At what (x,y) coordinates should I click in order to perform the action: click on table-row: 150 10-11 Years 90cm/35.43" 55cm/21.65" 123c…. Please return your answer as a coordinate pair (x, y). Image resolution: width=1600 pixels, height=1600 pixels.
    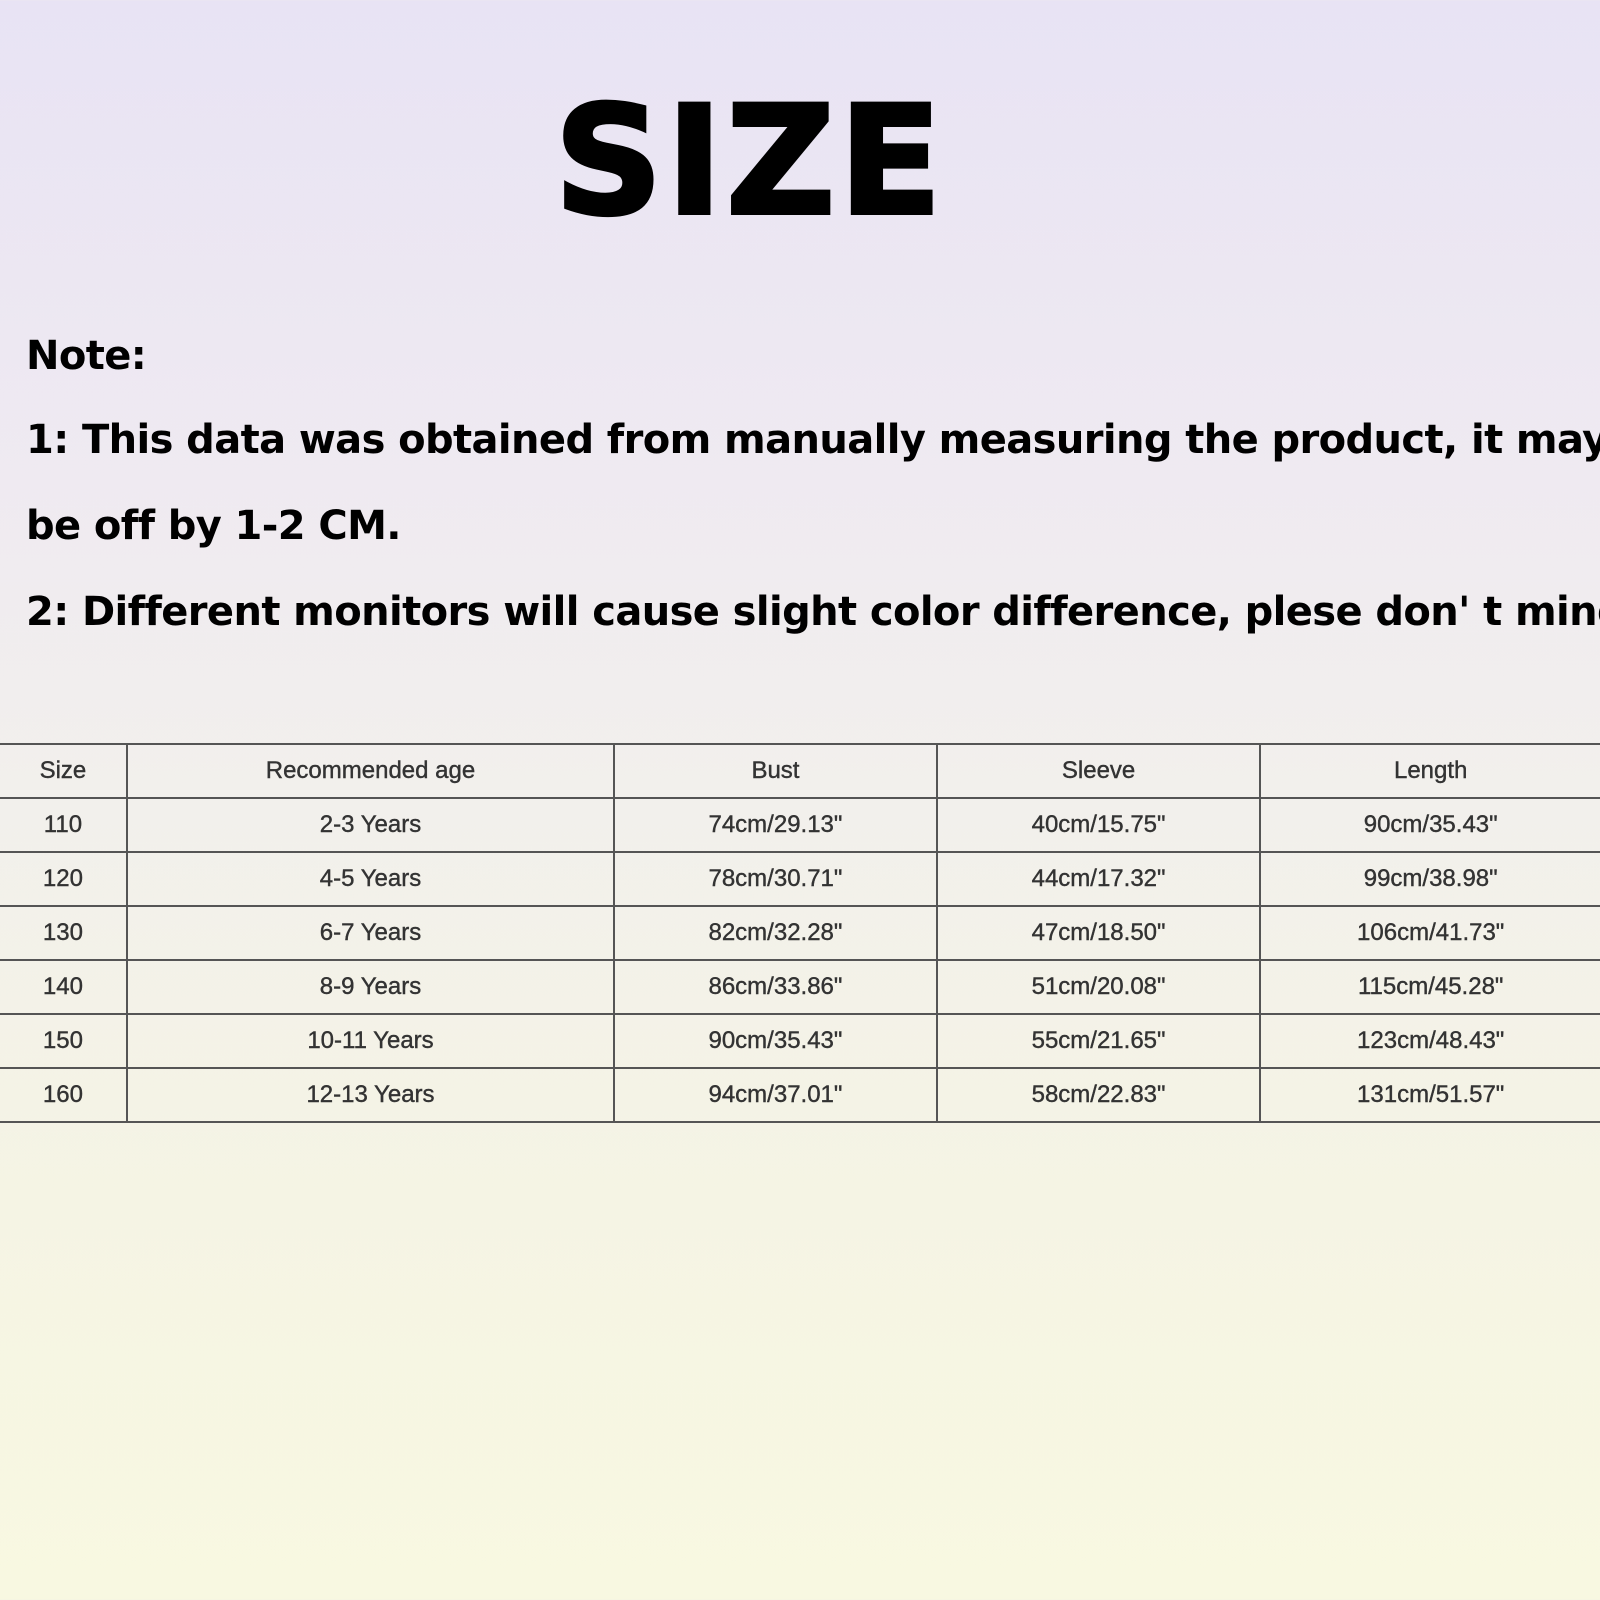
    Looking at the image, I should click on (800, 1041).